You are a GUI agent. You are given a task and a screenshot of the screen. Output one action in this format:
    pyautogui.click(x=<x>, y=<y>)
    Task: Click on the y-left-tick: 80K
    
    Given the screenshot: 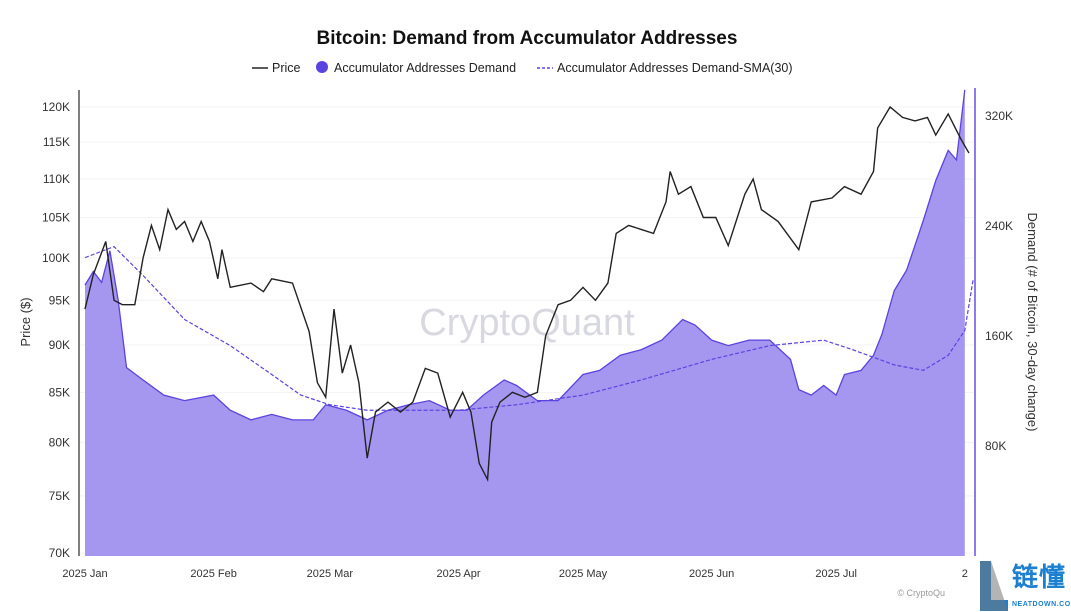 What is the action you would take?
    pyautogui.click(x=59, y=443)
    